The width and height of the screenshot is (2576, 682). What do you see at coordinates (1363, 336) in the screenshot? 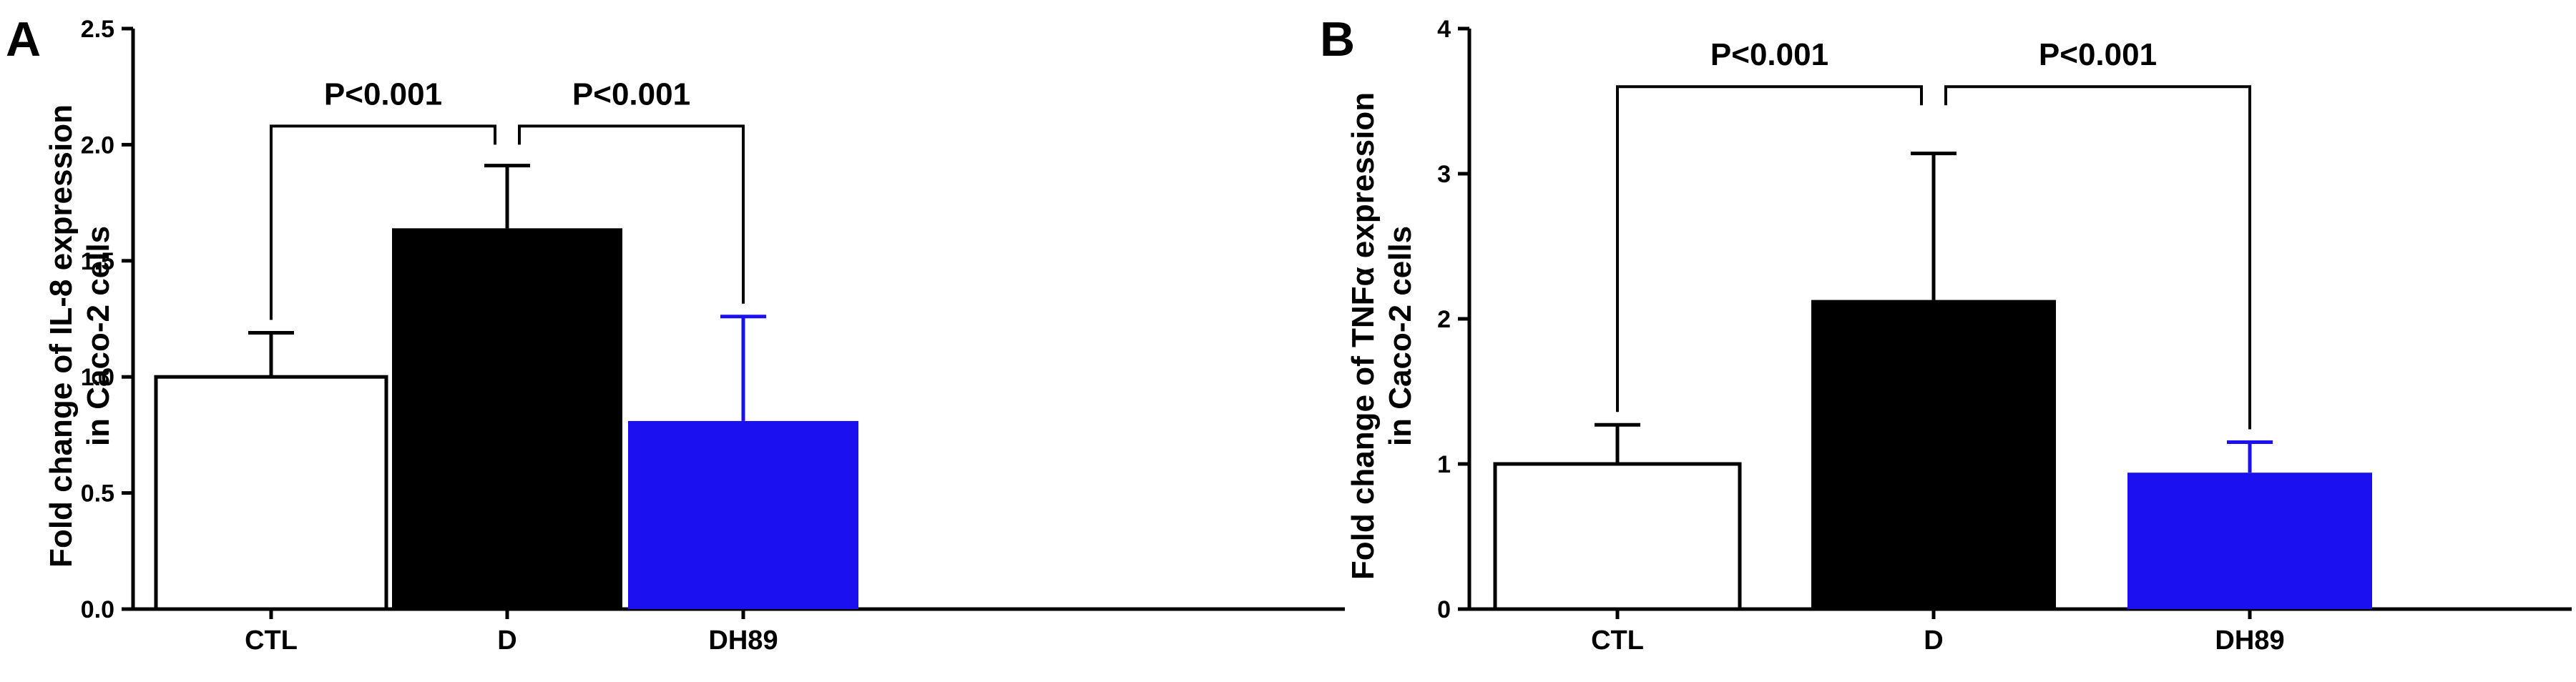
I see `panel-b-ylabel-line1: Fold change of TNFα expression` at bounding box center [1363, 336].